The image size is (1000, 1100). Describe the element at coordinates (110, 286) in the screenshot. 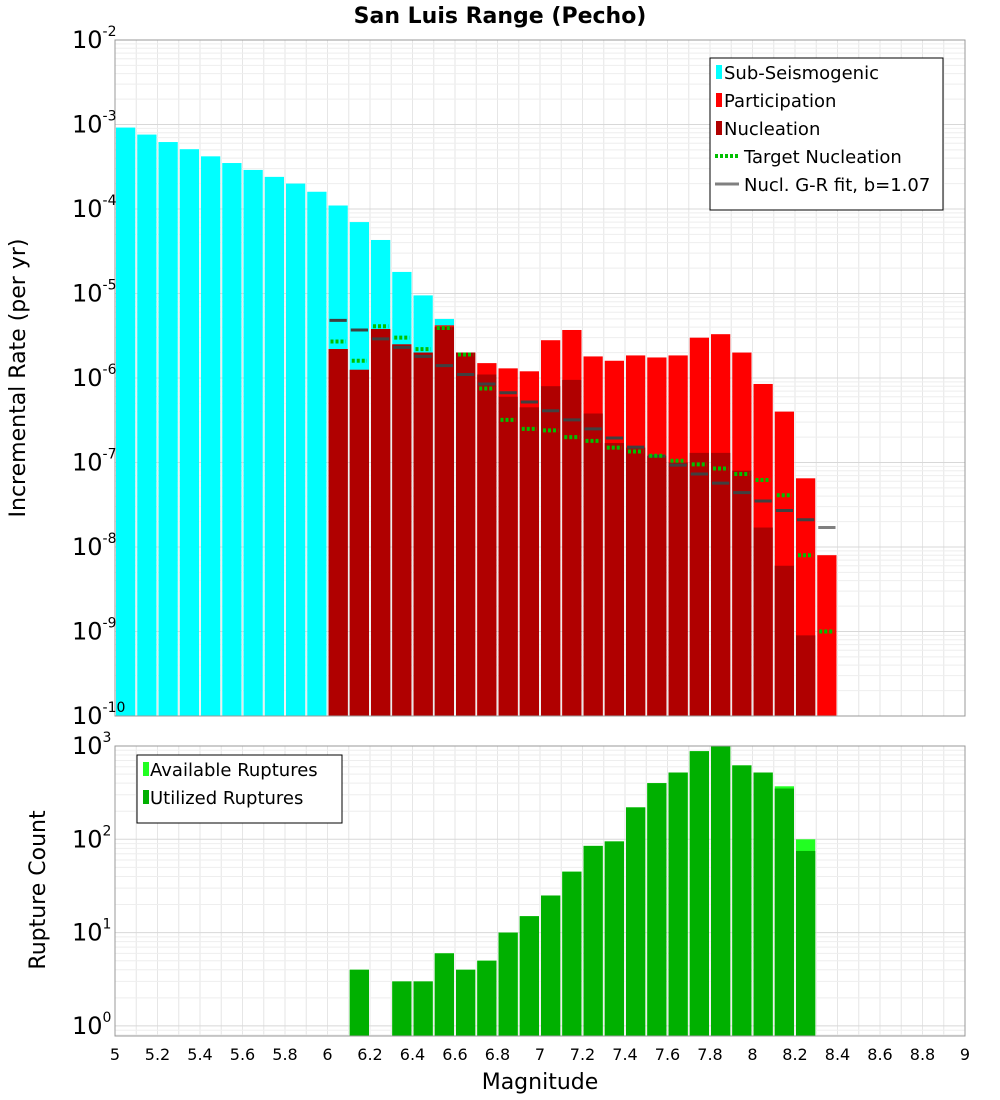

I see `y-tick-exponent: -5` at that location.